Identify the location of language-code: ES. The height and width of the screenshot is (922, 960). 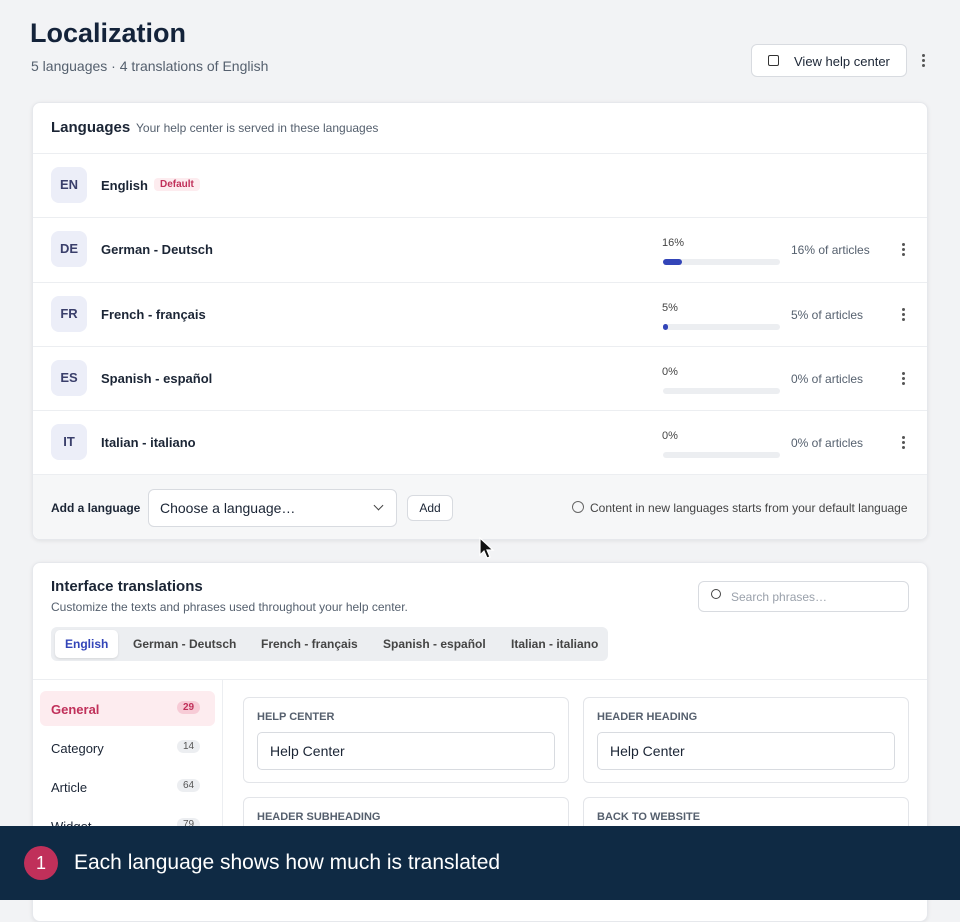
(69, 378).